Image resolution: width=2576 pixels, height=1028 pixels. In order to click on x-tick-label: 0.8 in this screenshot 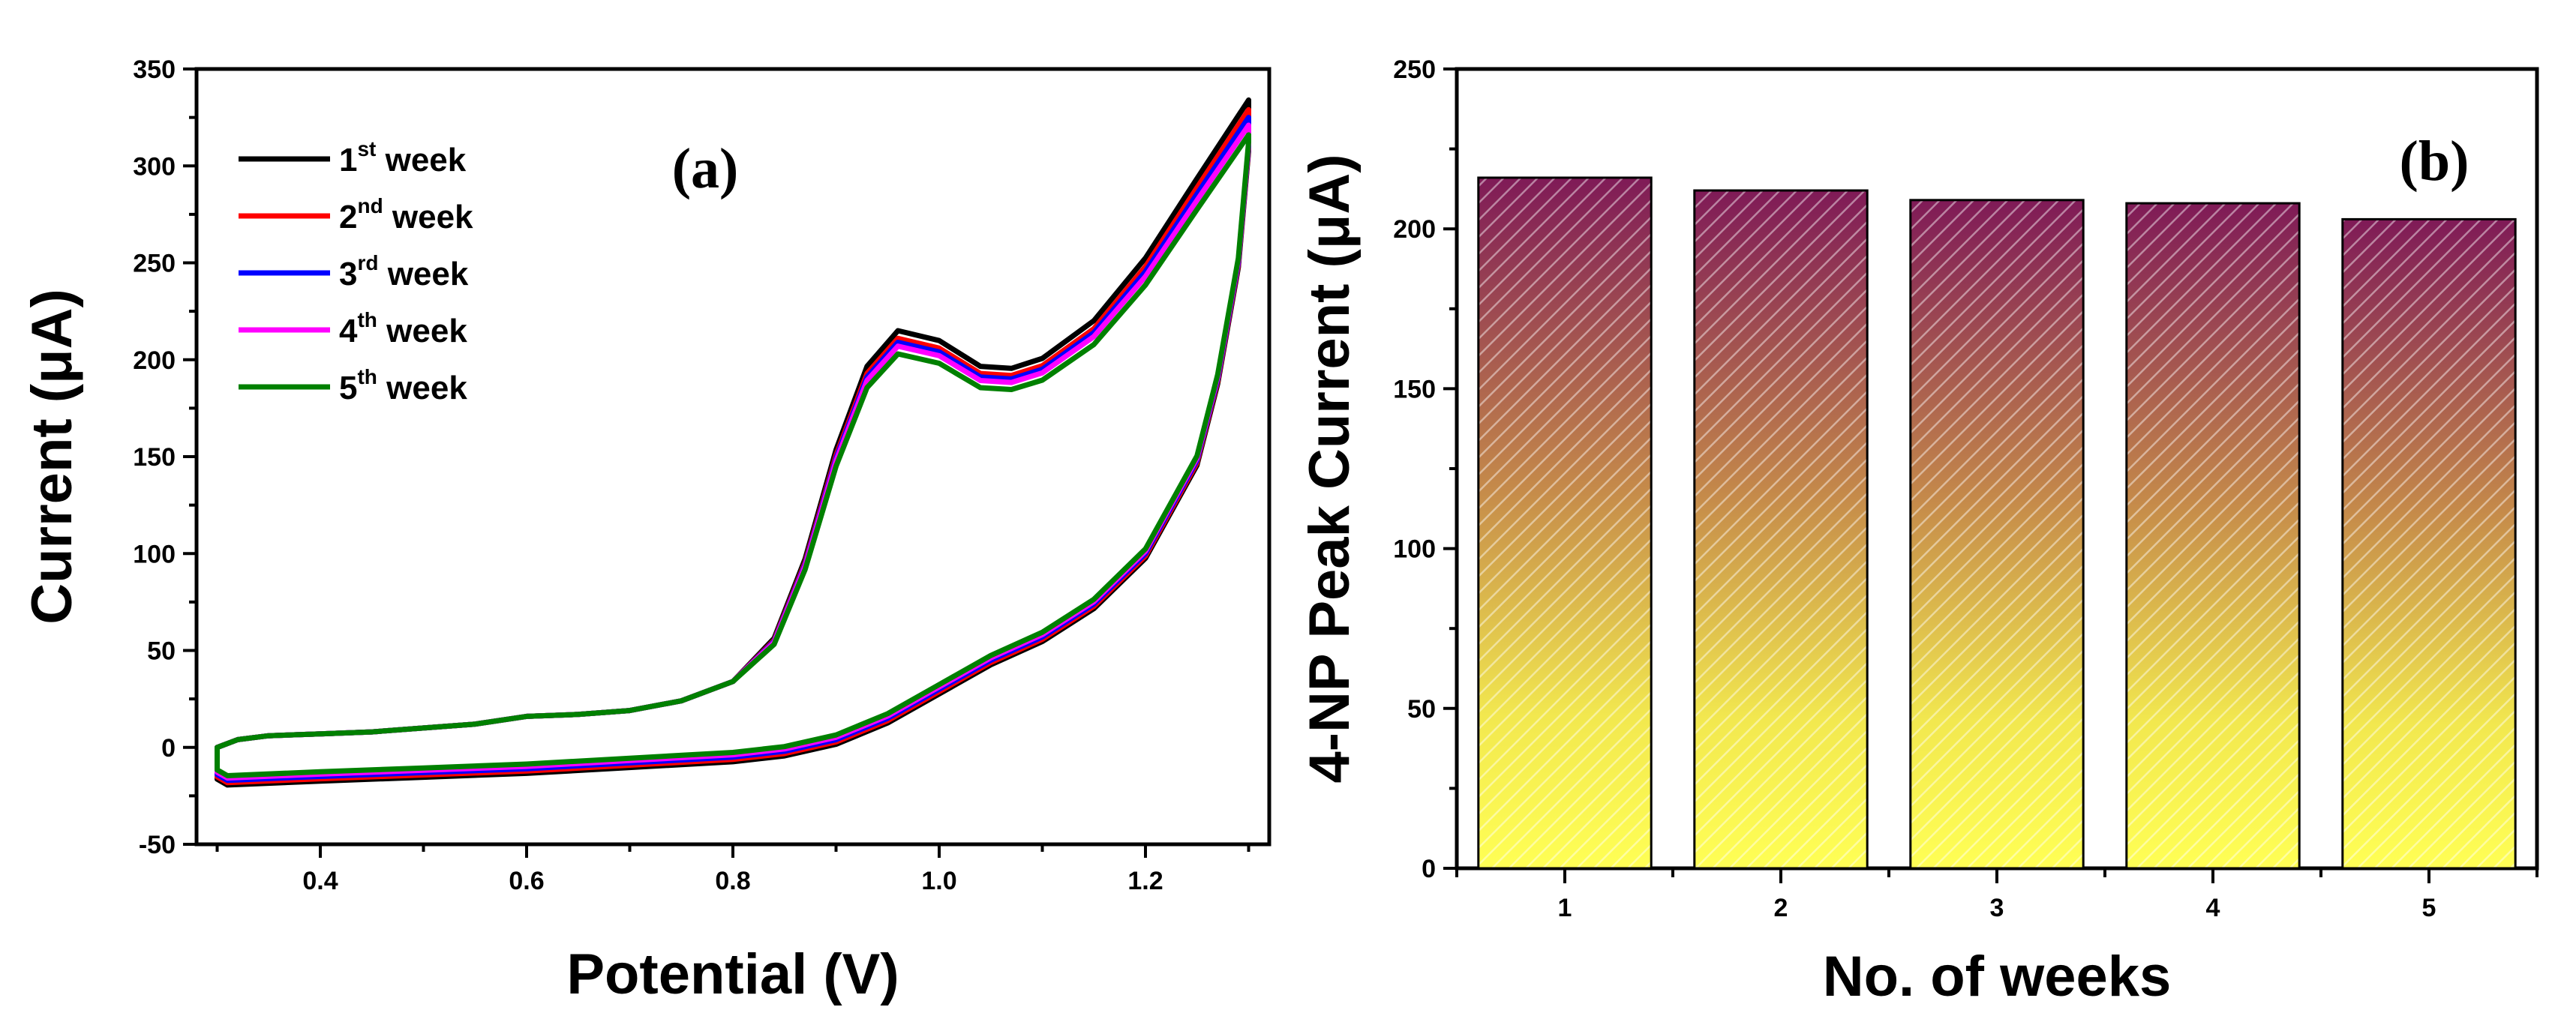, I will do `click(732, 881)`.